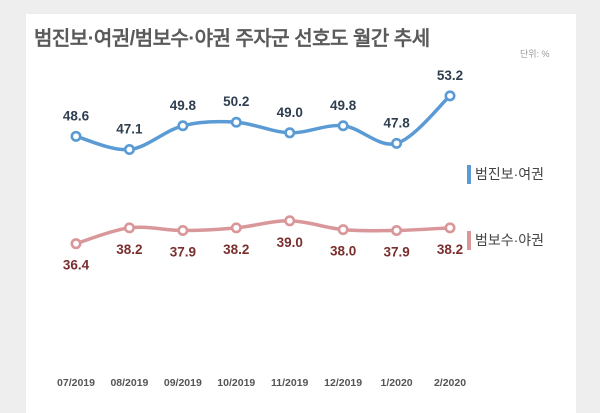 This screenshot has height=413, width=600. What do you see at coordinates (510, 240) in the screenshot?
I see `legend-label-conservative: 범보수·야권` at bounding box center [510, 240].